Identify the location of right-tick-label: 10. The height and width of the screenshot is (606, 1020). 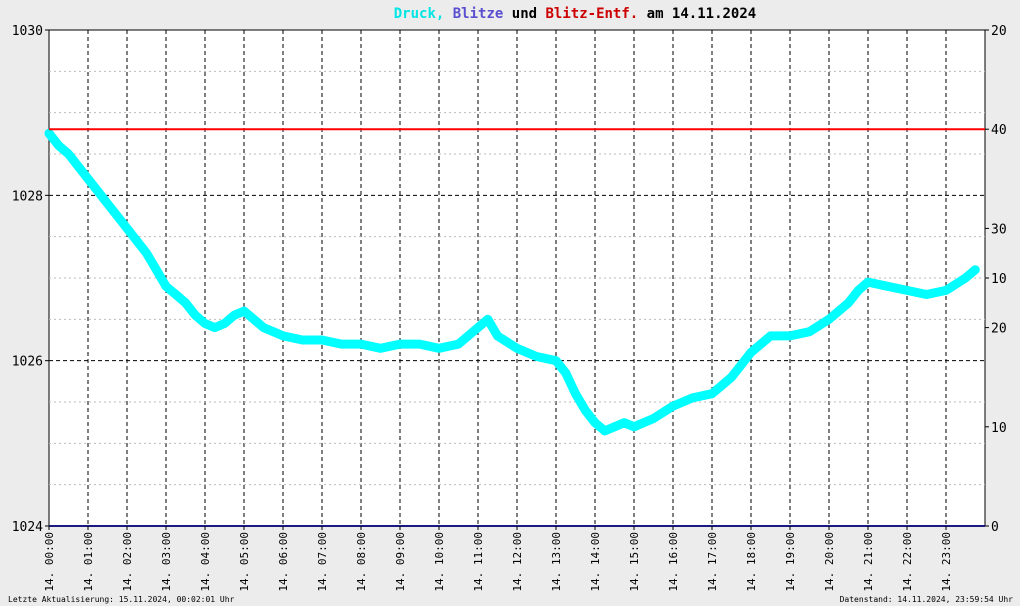
(999, 428).